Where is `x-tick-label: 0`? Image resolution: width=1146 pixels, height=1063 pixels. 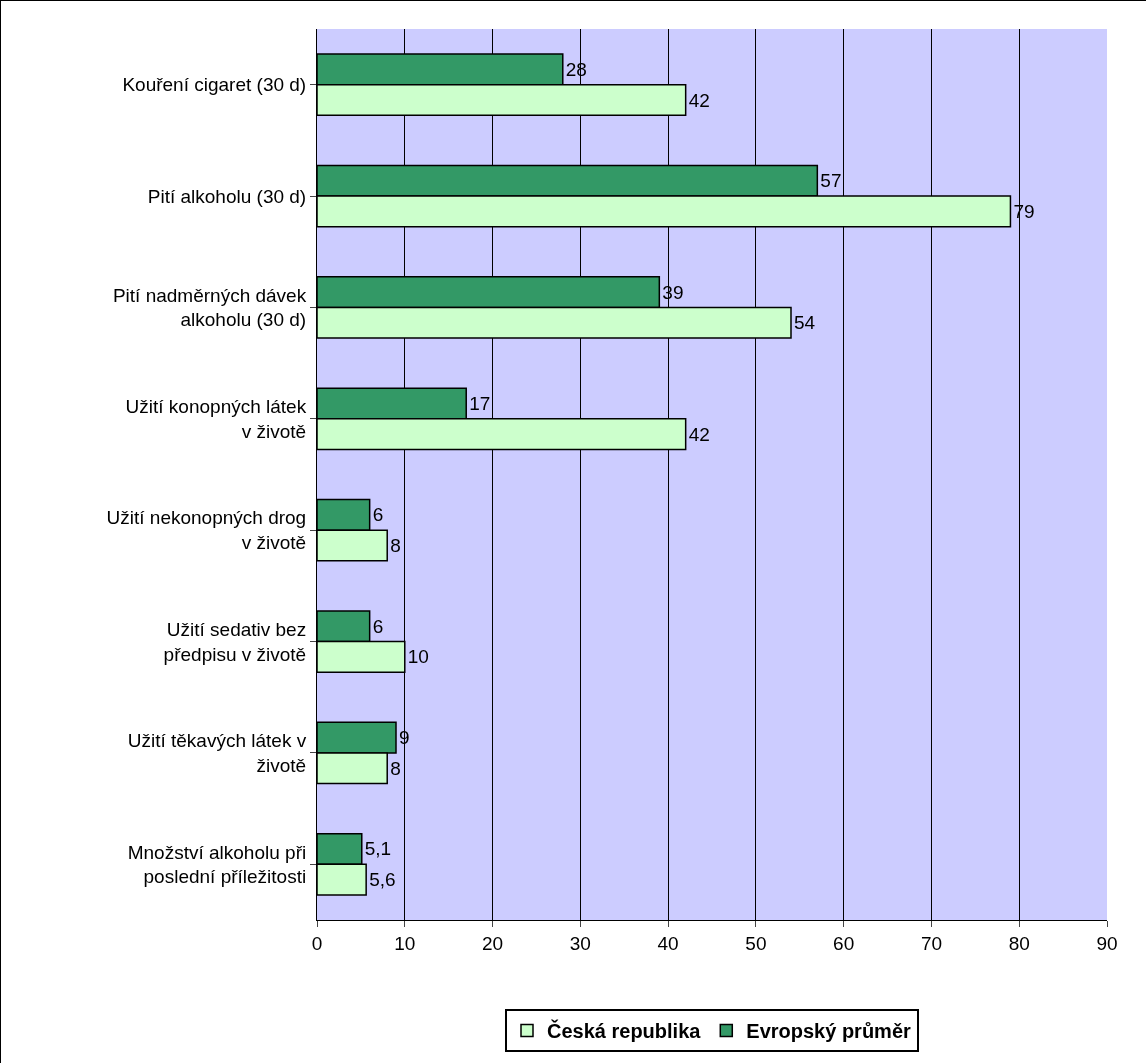
x-tick-label: 0 is located at coordinates (317, 943).